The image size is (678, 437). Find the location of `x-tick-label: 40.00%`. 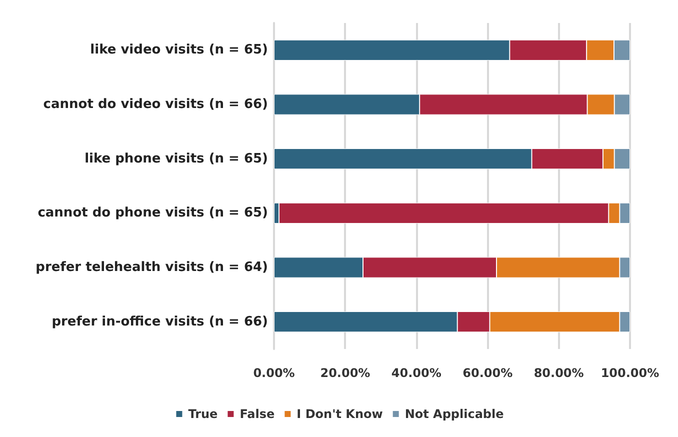

x-tick-label: 40.00% is located at coordinates (416, 373).